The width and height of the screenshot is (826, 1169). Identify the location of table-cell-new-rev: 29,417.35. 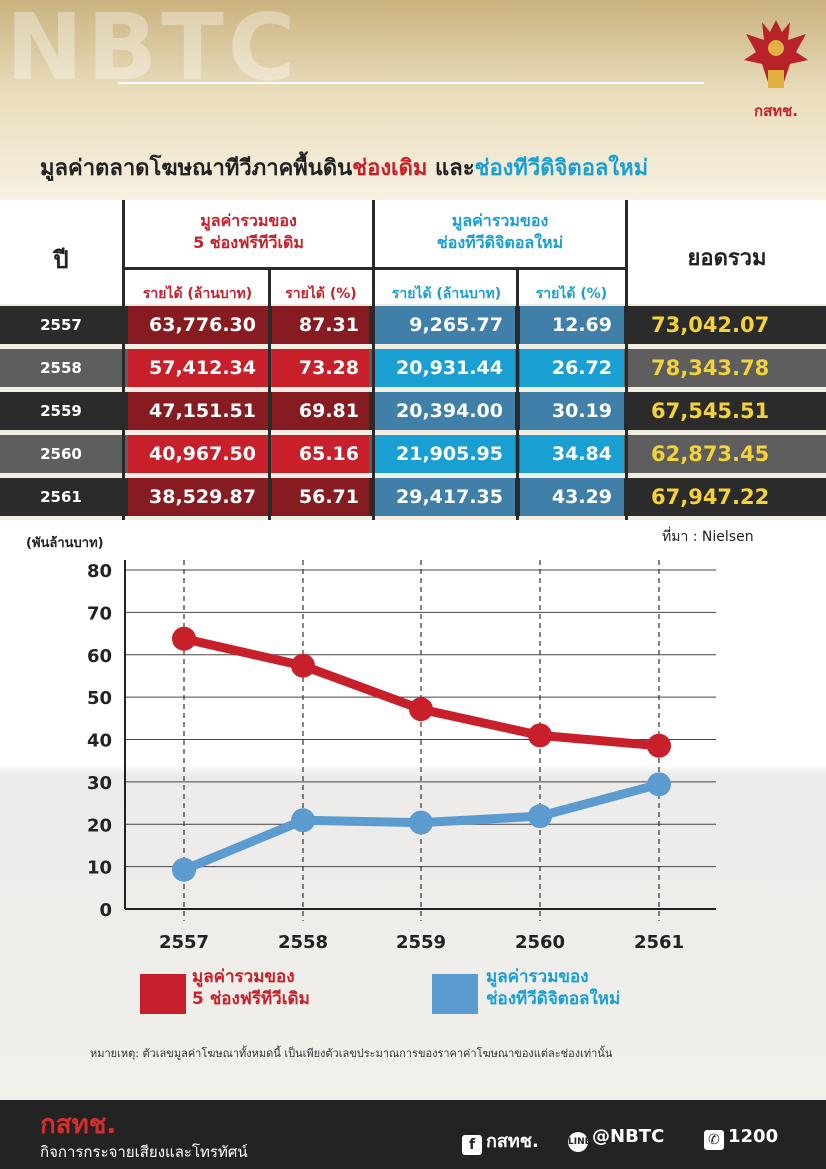
(445, 497).